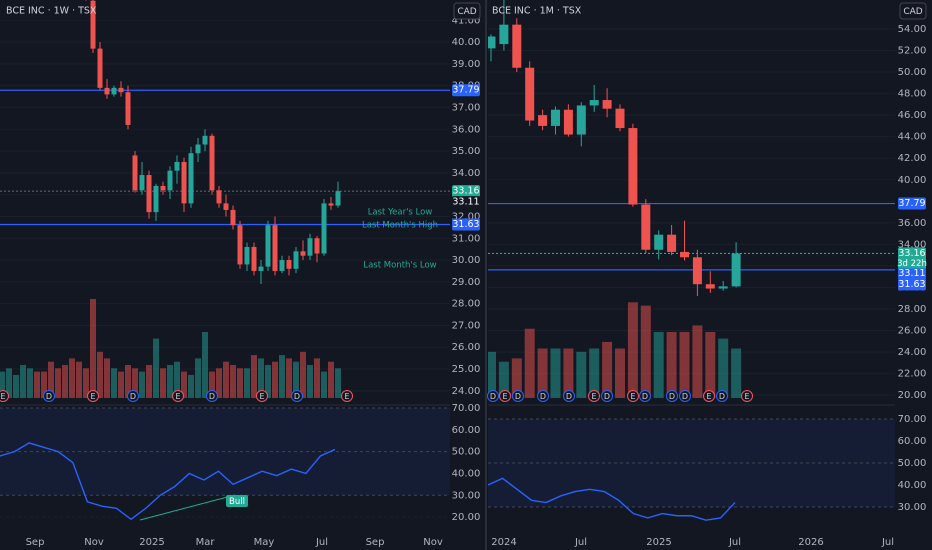  Describe the element at coordinates (399, 266) in the screenshot. I see `line-annotation: Last Month's Low` at that location.